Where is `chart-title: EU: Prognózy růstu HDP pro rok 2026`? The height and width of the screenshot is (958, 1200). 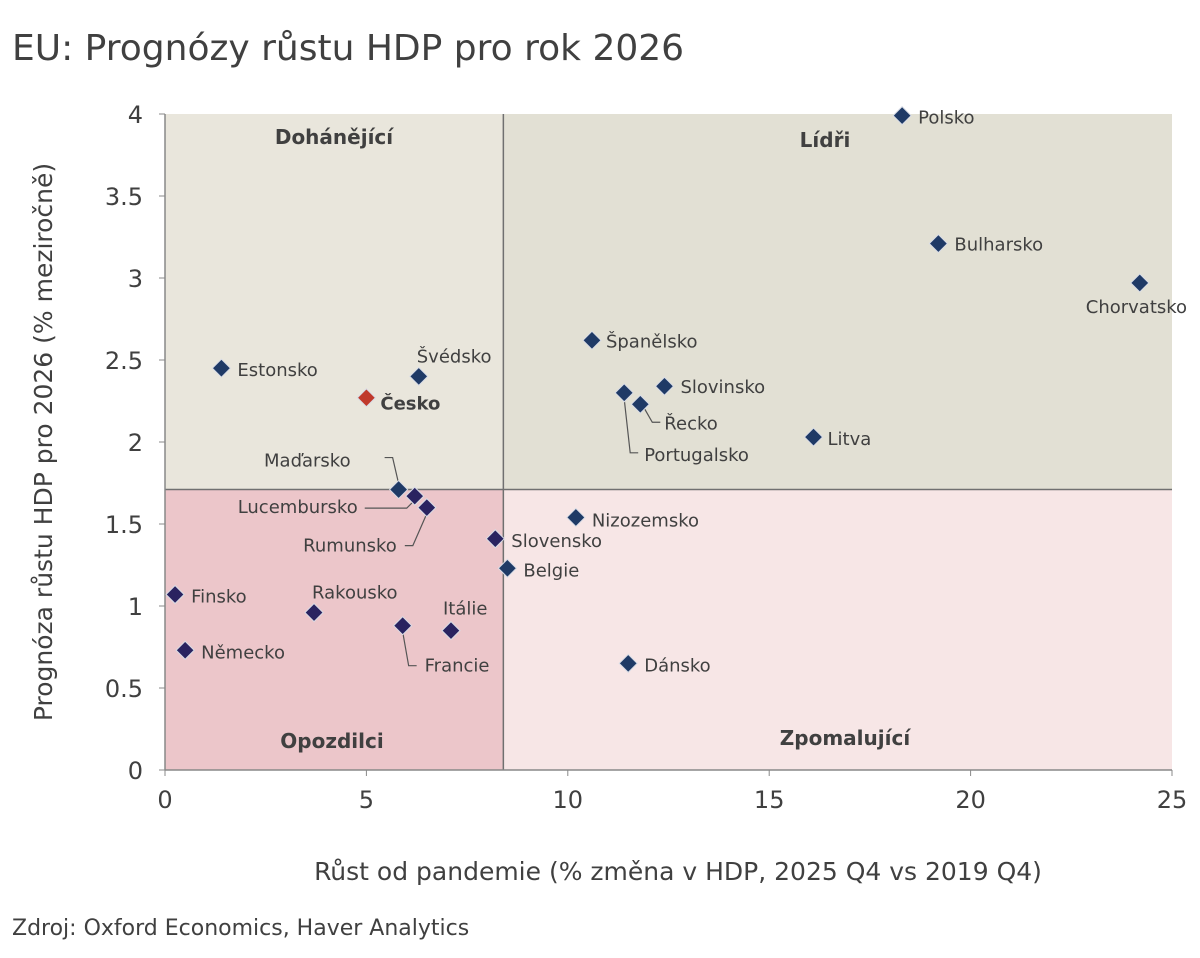
chart-title: EU: Prognózy růstu HDP pro rok 2026 is located at coordinates (348, 48).